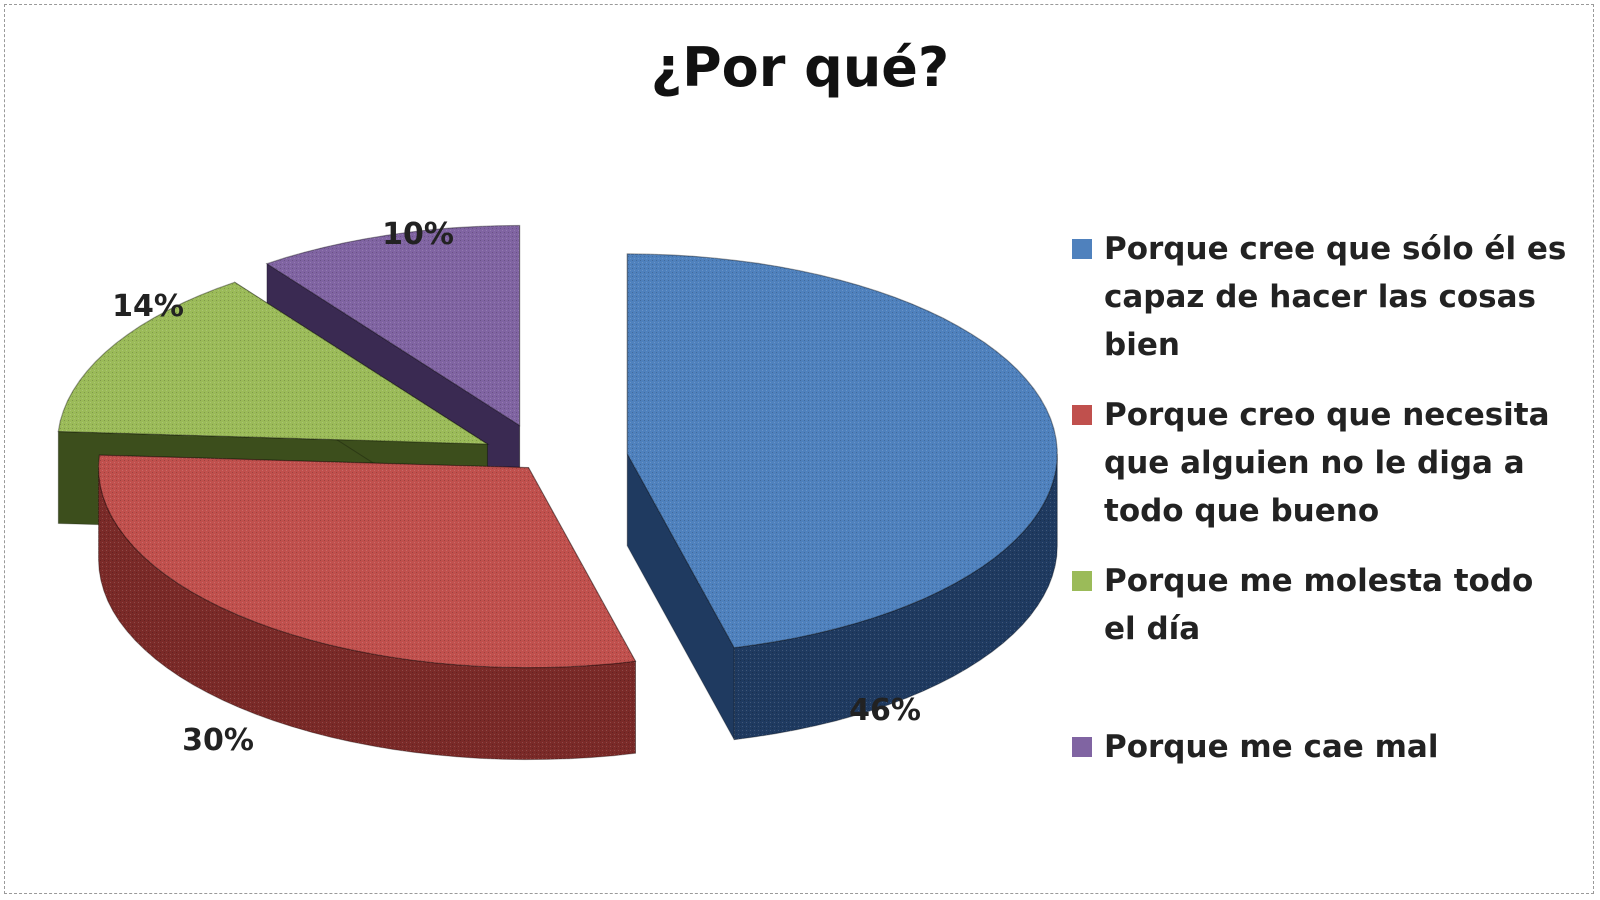  I want to click on data-label: 30%, so click(218, 740).